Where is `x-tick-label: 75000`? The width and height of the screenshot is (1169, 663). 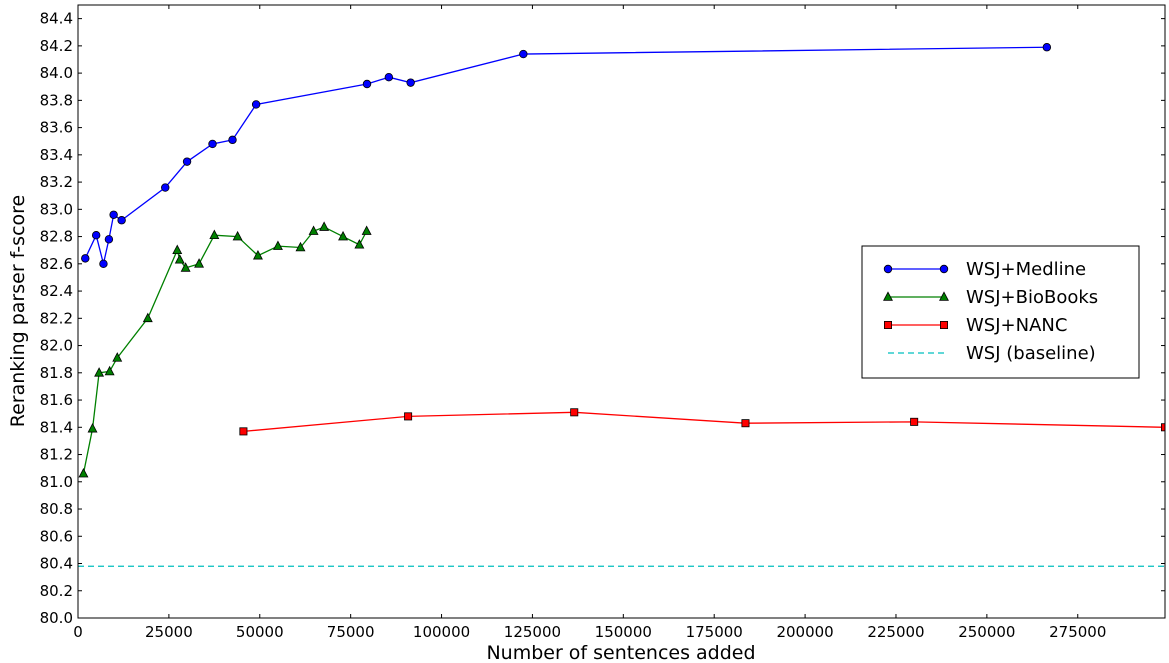
x-tick-label: 75000 is located at coordinates (351, 632).